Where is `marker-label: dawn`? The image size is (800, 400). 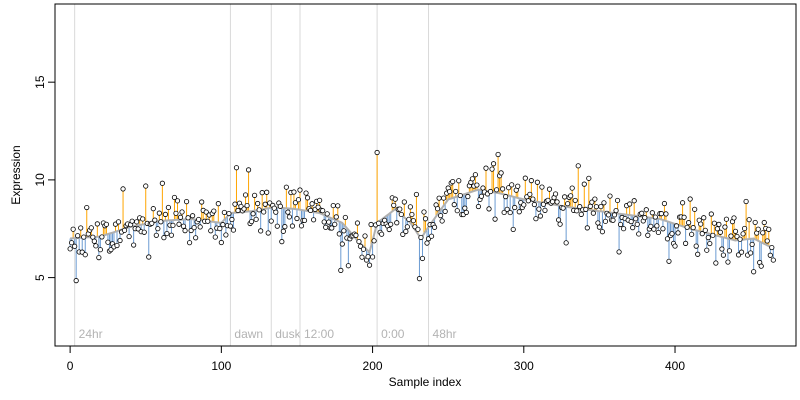
marker-label: dawn is located at coordinates (248, 334).